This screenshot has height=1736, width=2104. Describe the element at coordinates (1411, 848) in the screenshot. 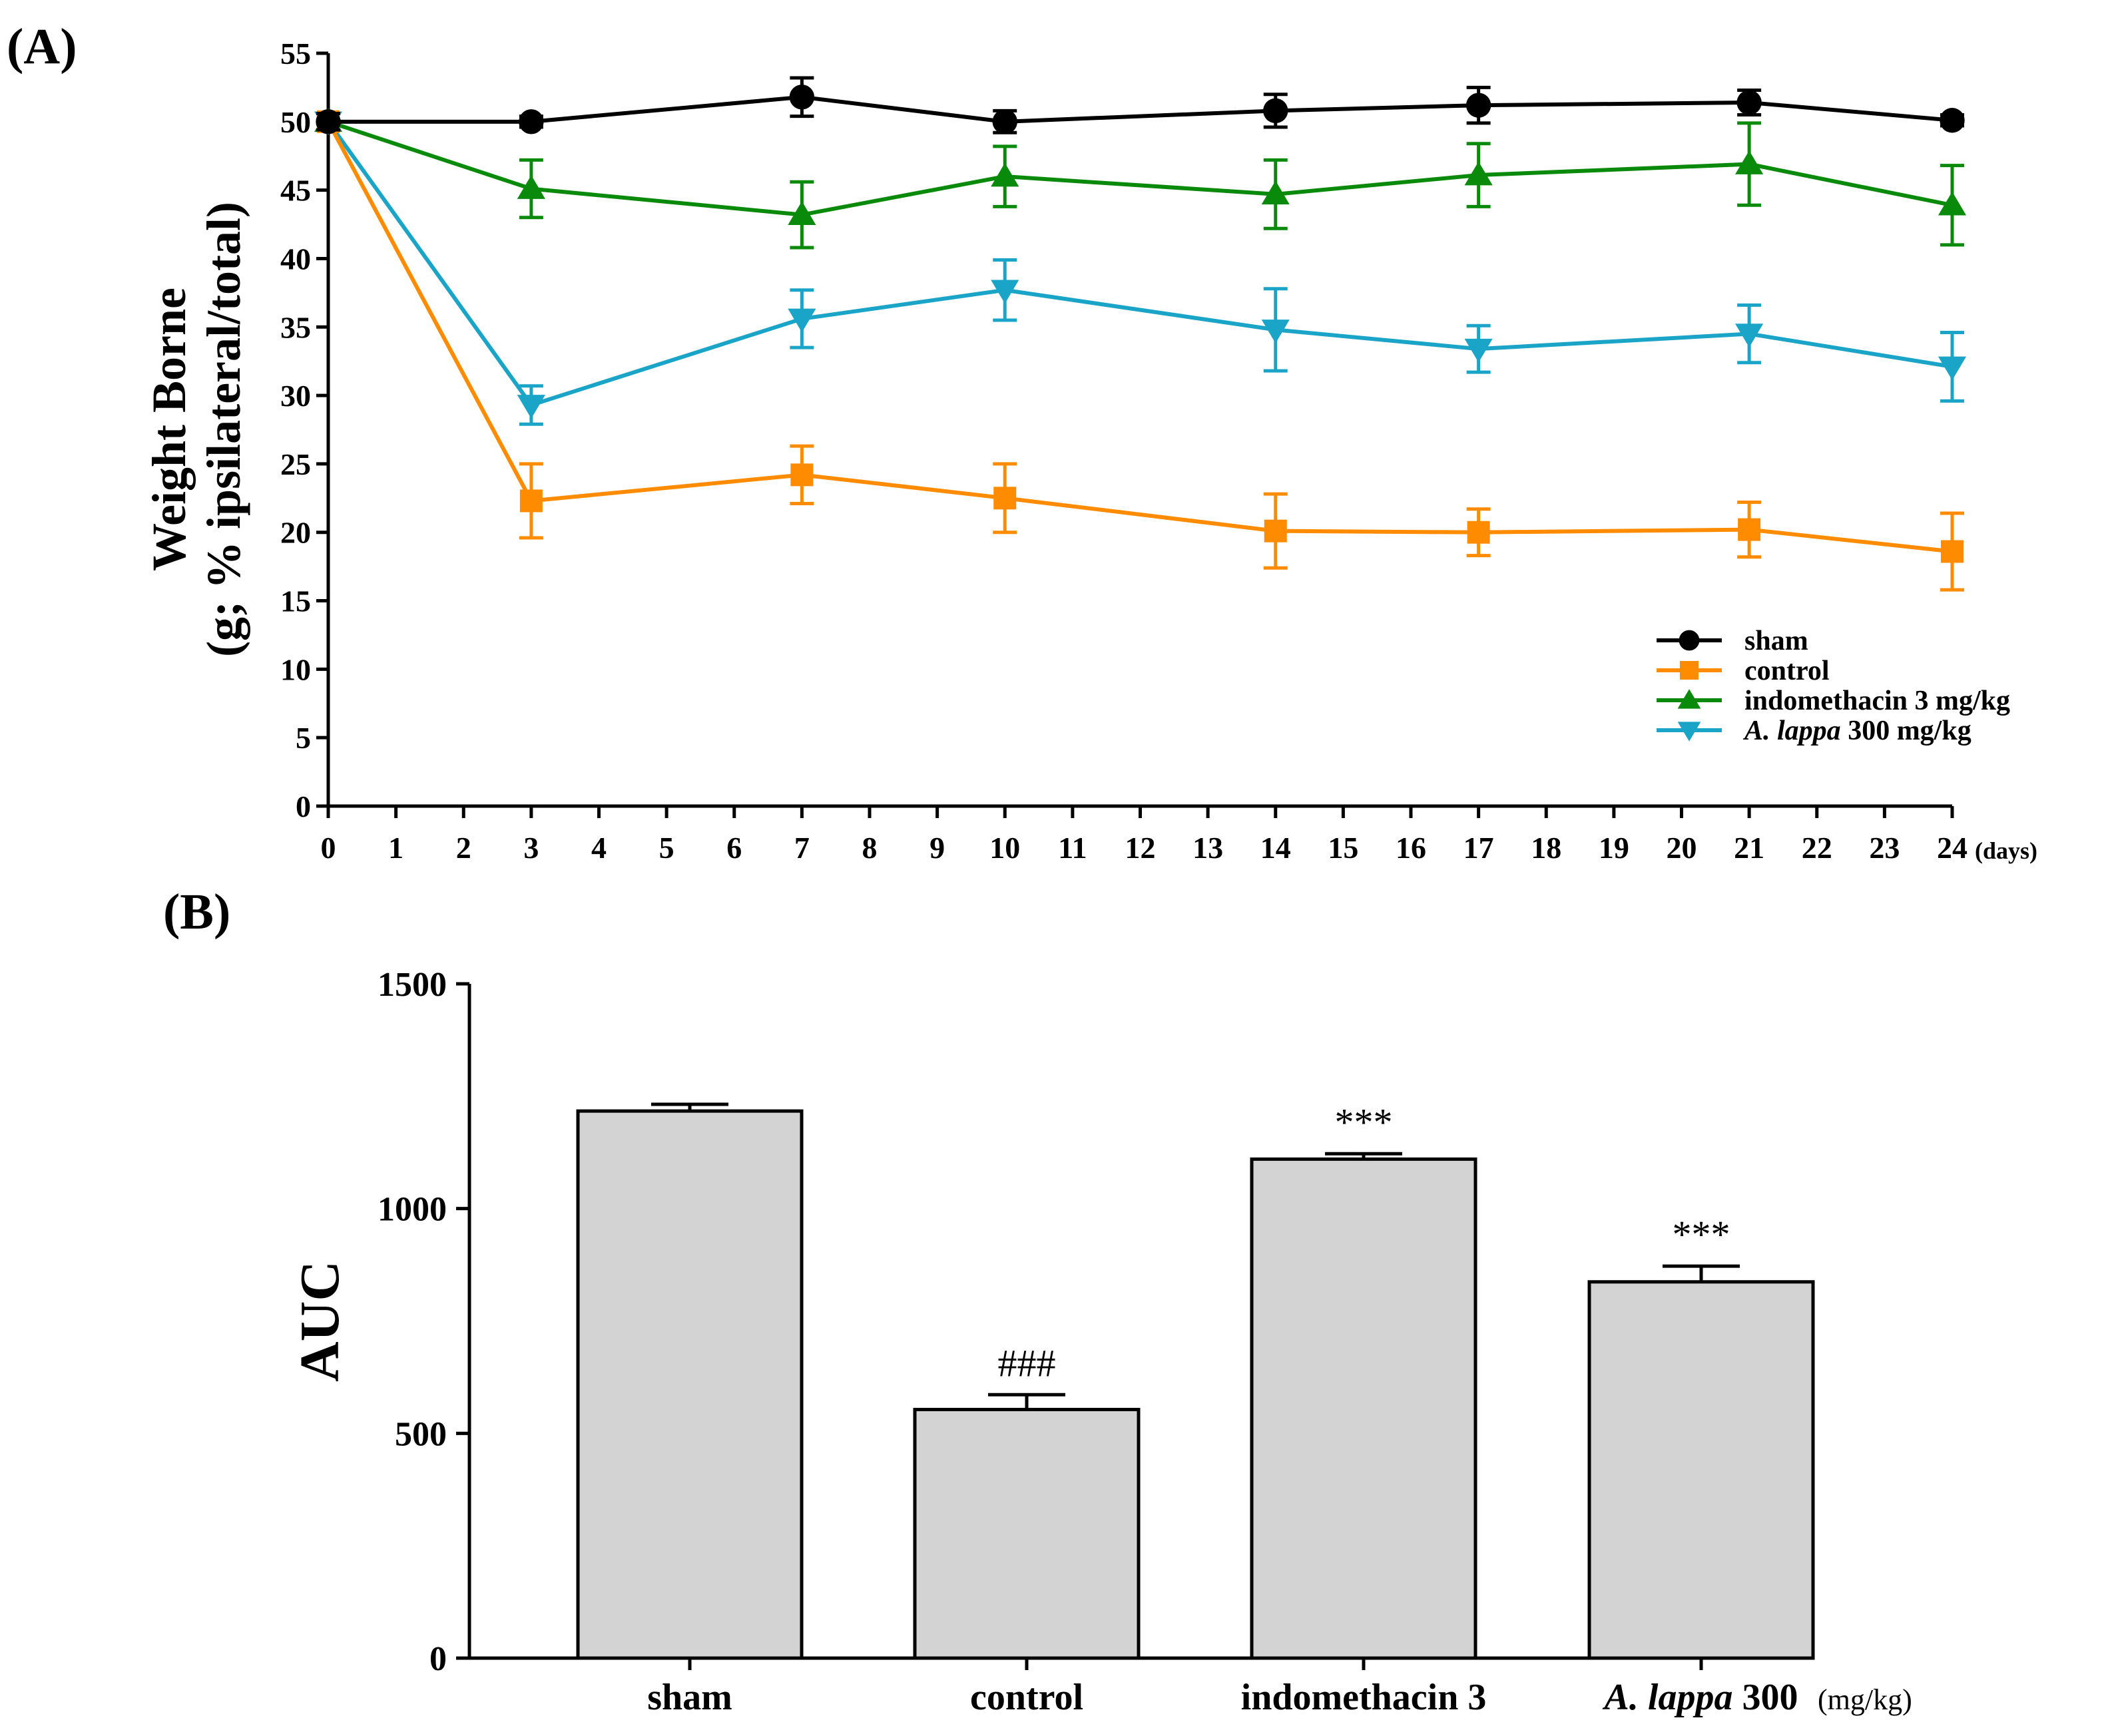

I see `x-tick-label-a: 16` at that location.